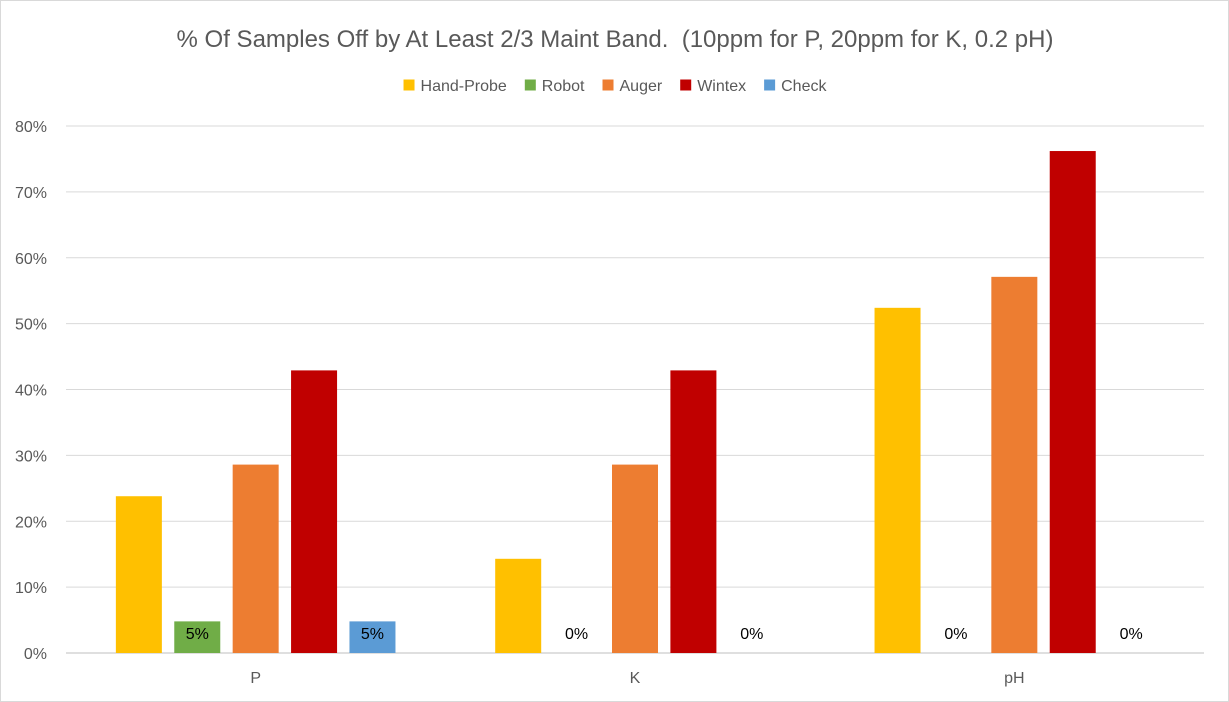  I want to click on bar-hand-probe-p, so click(138, 574).